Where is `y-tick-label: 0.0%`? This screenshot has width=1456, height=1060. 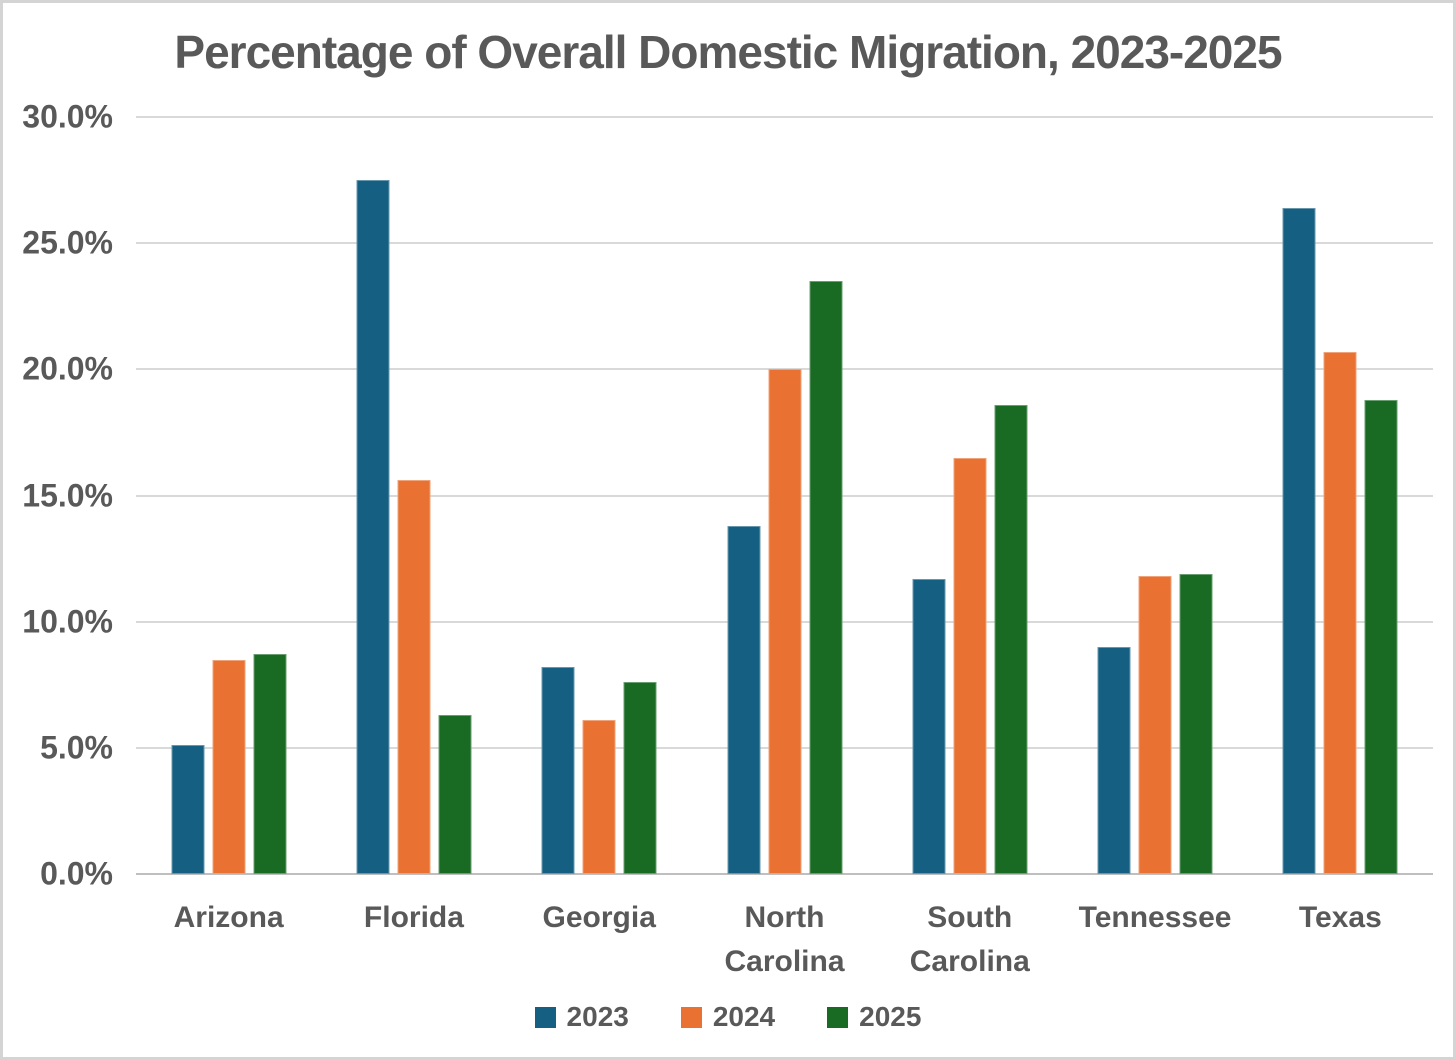
y-tick-label: 0.0% is located at coordinates (76, 873).